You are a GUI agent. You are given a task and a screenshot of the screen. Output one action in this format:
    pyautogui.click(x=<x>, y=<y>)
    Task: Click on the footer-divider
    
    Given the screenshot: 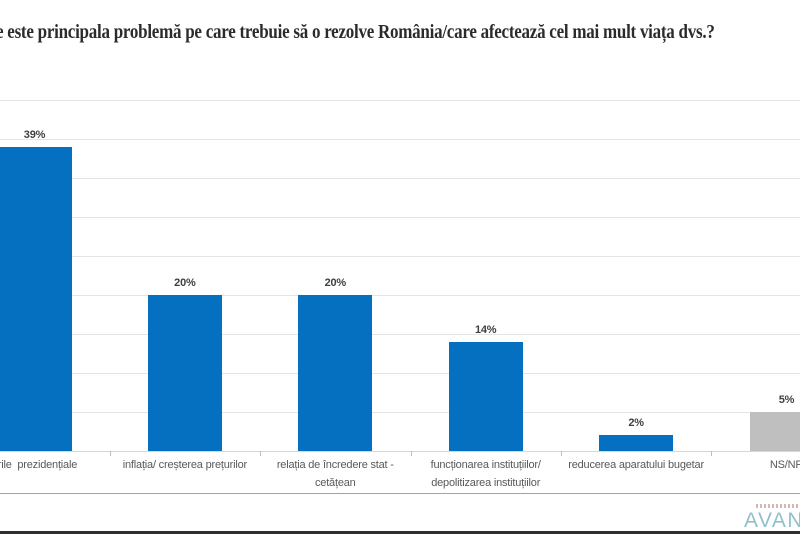 What is the action you would take?
    pyautogui.click(x=400, y=493)
    